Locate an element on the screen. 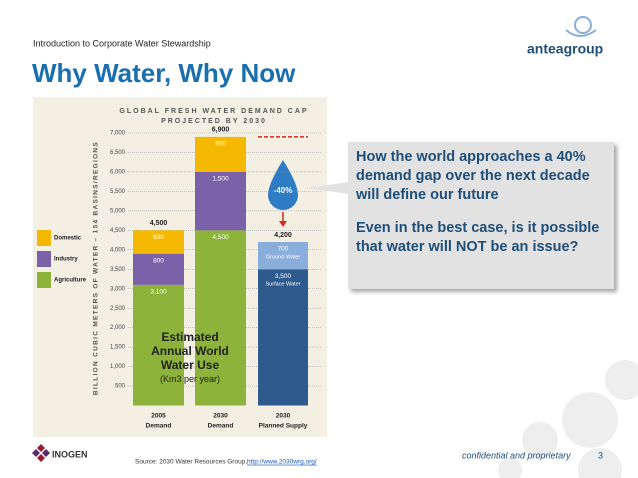  y-tick-label: 3,500 is located at coordinates (118, 270).